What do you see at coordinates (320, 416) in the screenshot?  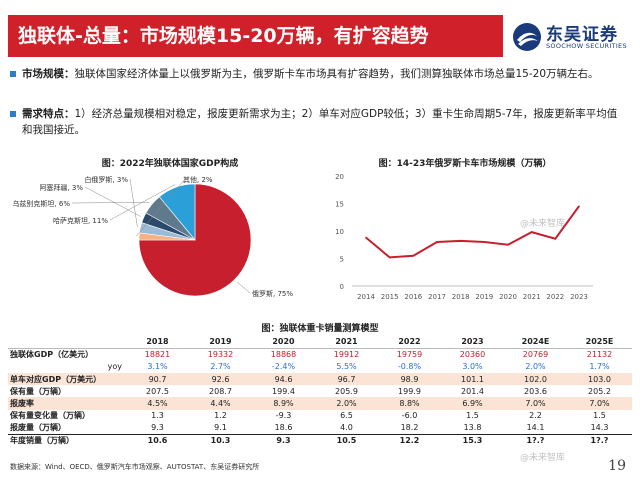 I see `table-row: 保有量变化量（万辆） 1.3 1.2 -9.3 6.5 -6.0 1.5 2.2 1.5` at bounding box center [320, 416].